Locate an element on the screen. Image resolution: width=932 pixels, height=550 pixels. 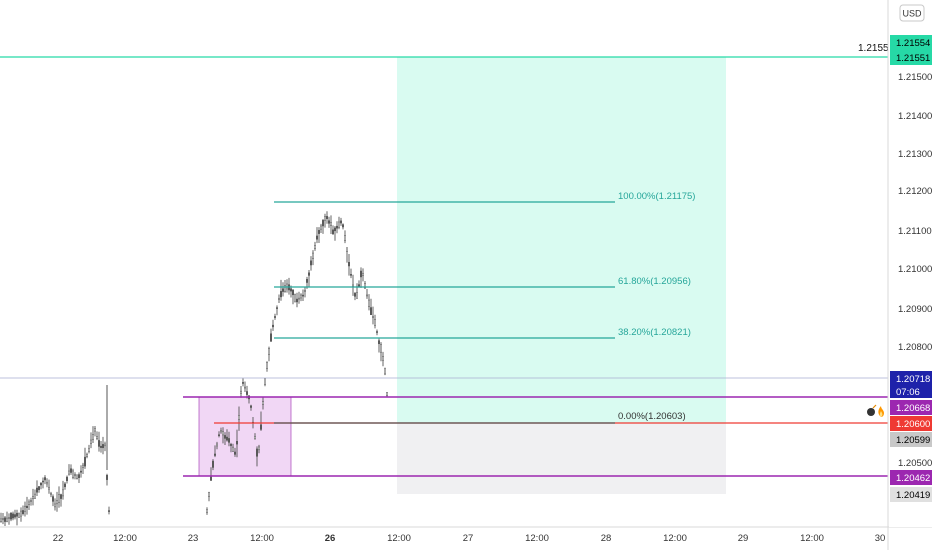
price-tag-text: 1.20668 is located at coordinates (913, 408).